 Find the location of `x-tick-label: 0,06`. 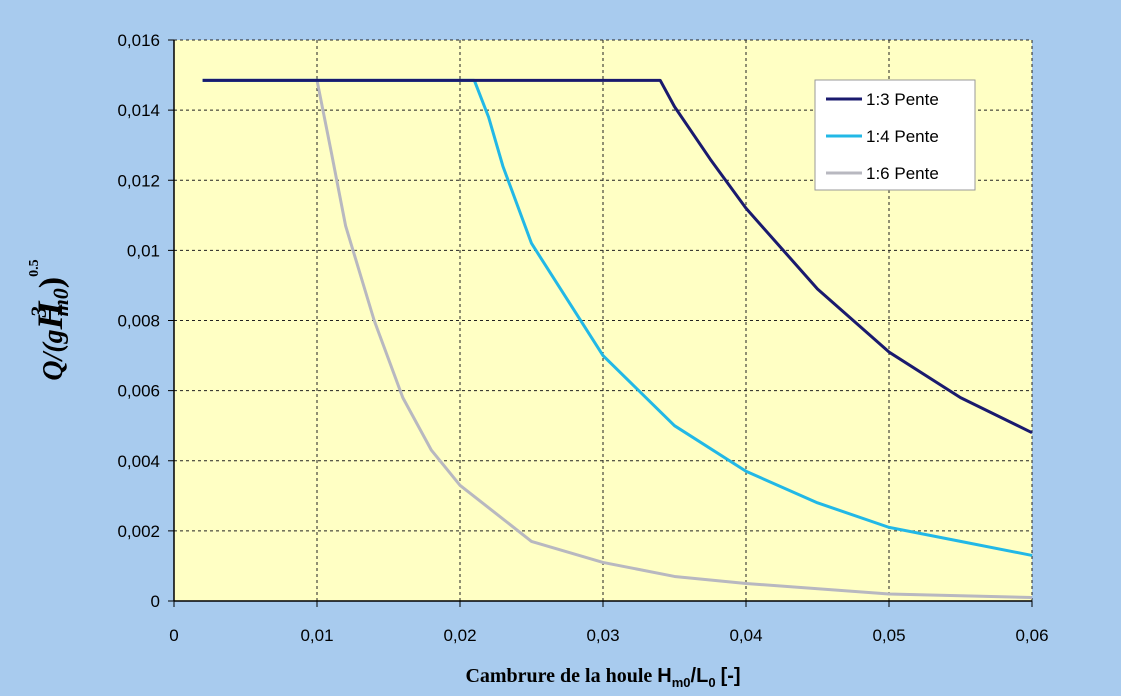

x-tick-label: 0,06 is located at coordinates (1031, 635).